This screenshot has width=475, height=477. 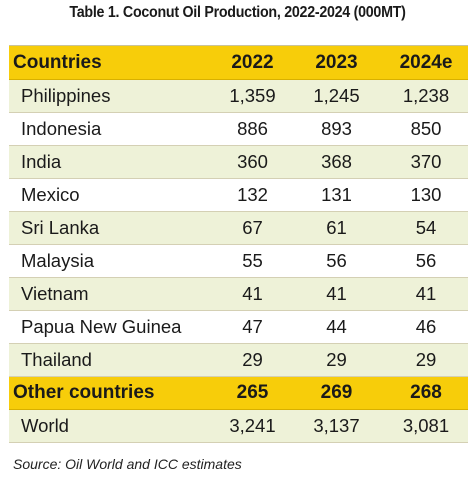 I want to click on value-2023: 368, so click(x=336, y=161).